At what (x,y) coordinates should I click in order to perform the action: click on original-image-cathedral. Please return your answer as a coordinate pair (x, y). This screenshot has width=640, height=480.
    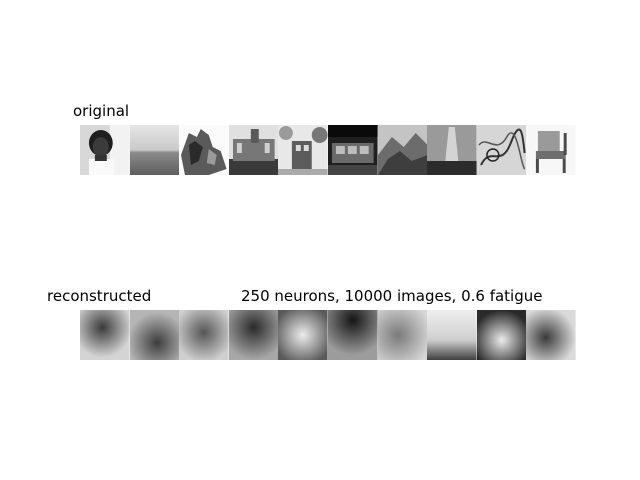
    Looking at the image, I should click on (253, 150).